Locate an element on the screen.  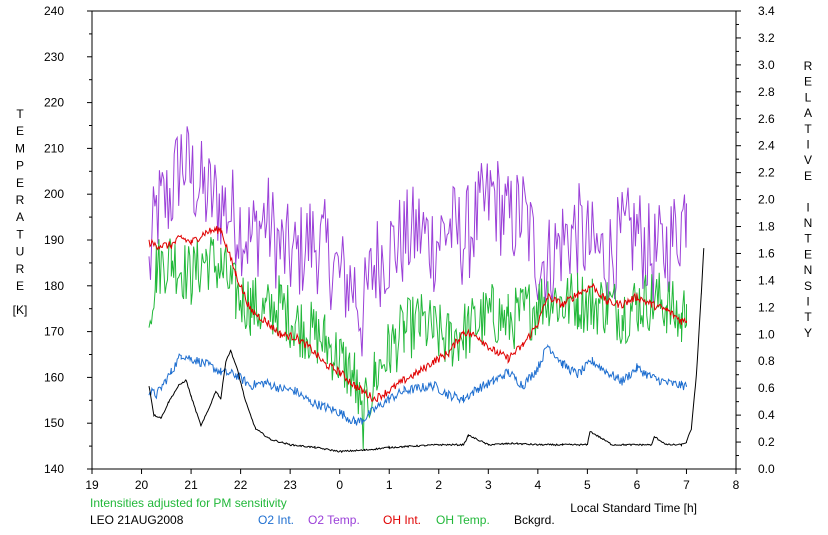
x-tick-label: 22 is located at coordinates (241, 485).